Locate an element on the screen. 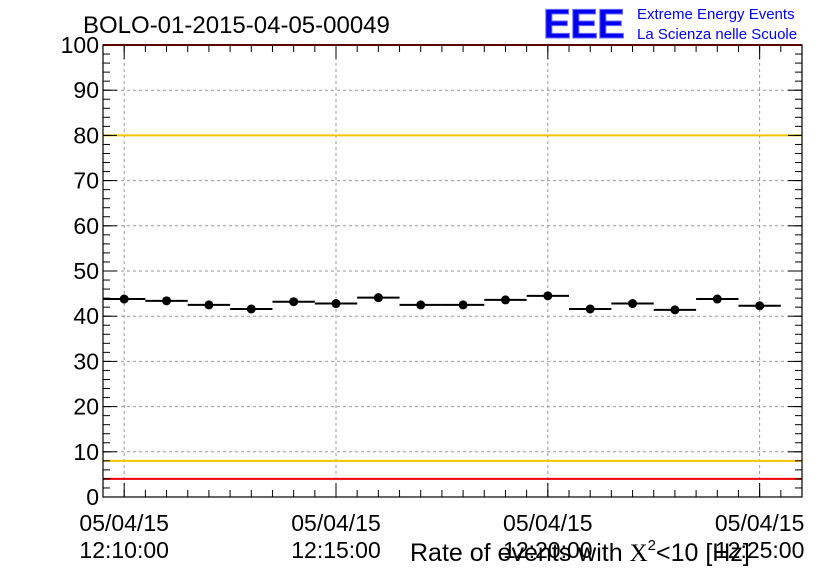  x-tick-time: 12:20:00 is located at coordinates (548, 550).